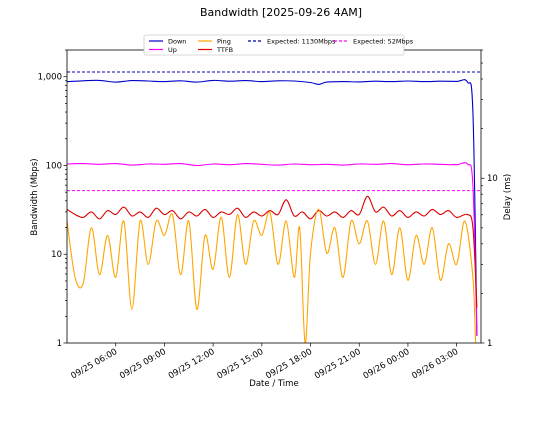 Image resolution: width=536 pixels, height=429 pixels. I want to click on y-tick-label: 100, so click(54, 166).